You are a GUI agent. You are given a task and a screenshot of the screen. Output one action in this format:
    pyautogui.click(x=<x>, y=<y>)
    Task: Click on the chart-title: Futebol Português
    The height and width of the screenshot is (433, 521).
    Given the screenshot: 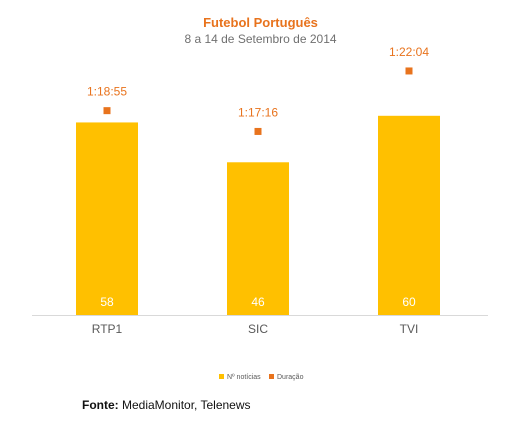 What is the action you would take?
    pyautogui.click(x=260, y=22)
    